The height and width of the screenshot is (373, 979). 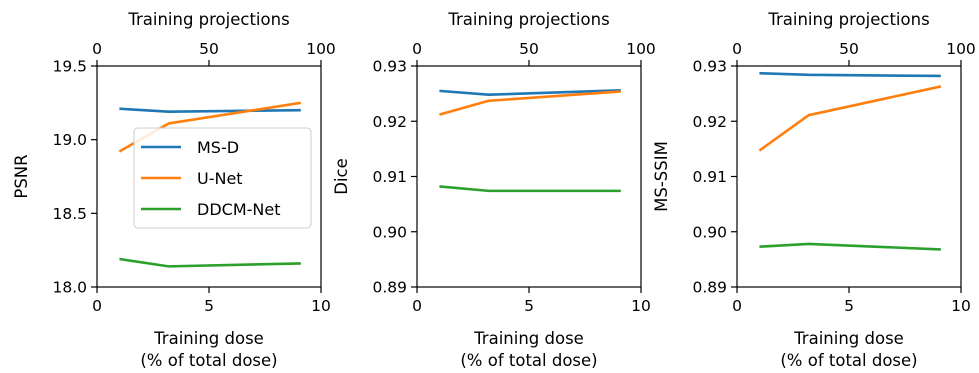 I want to click on y-tick-label: 19.5, so click(x=69, y=67).